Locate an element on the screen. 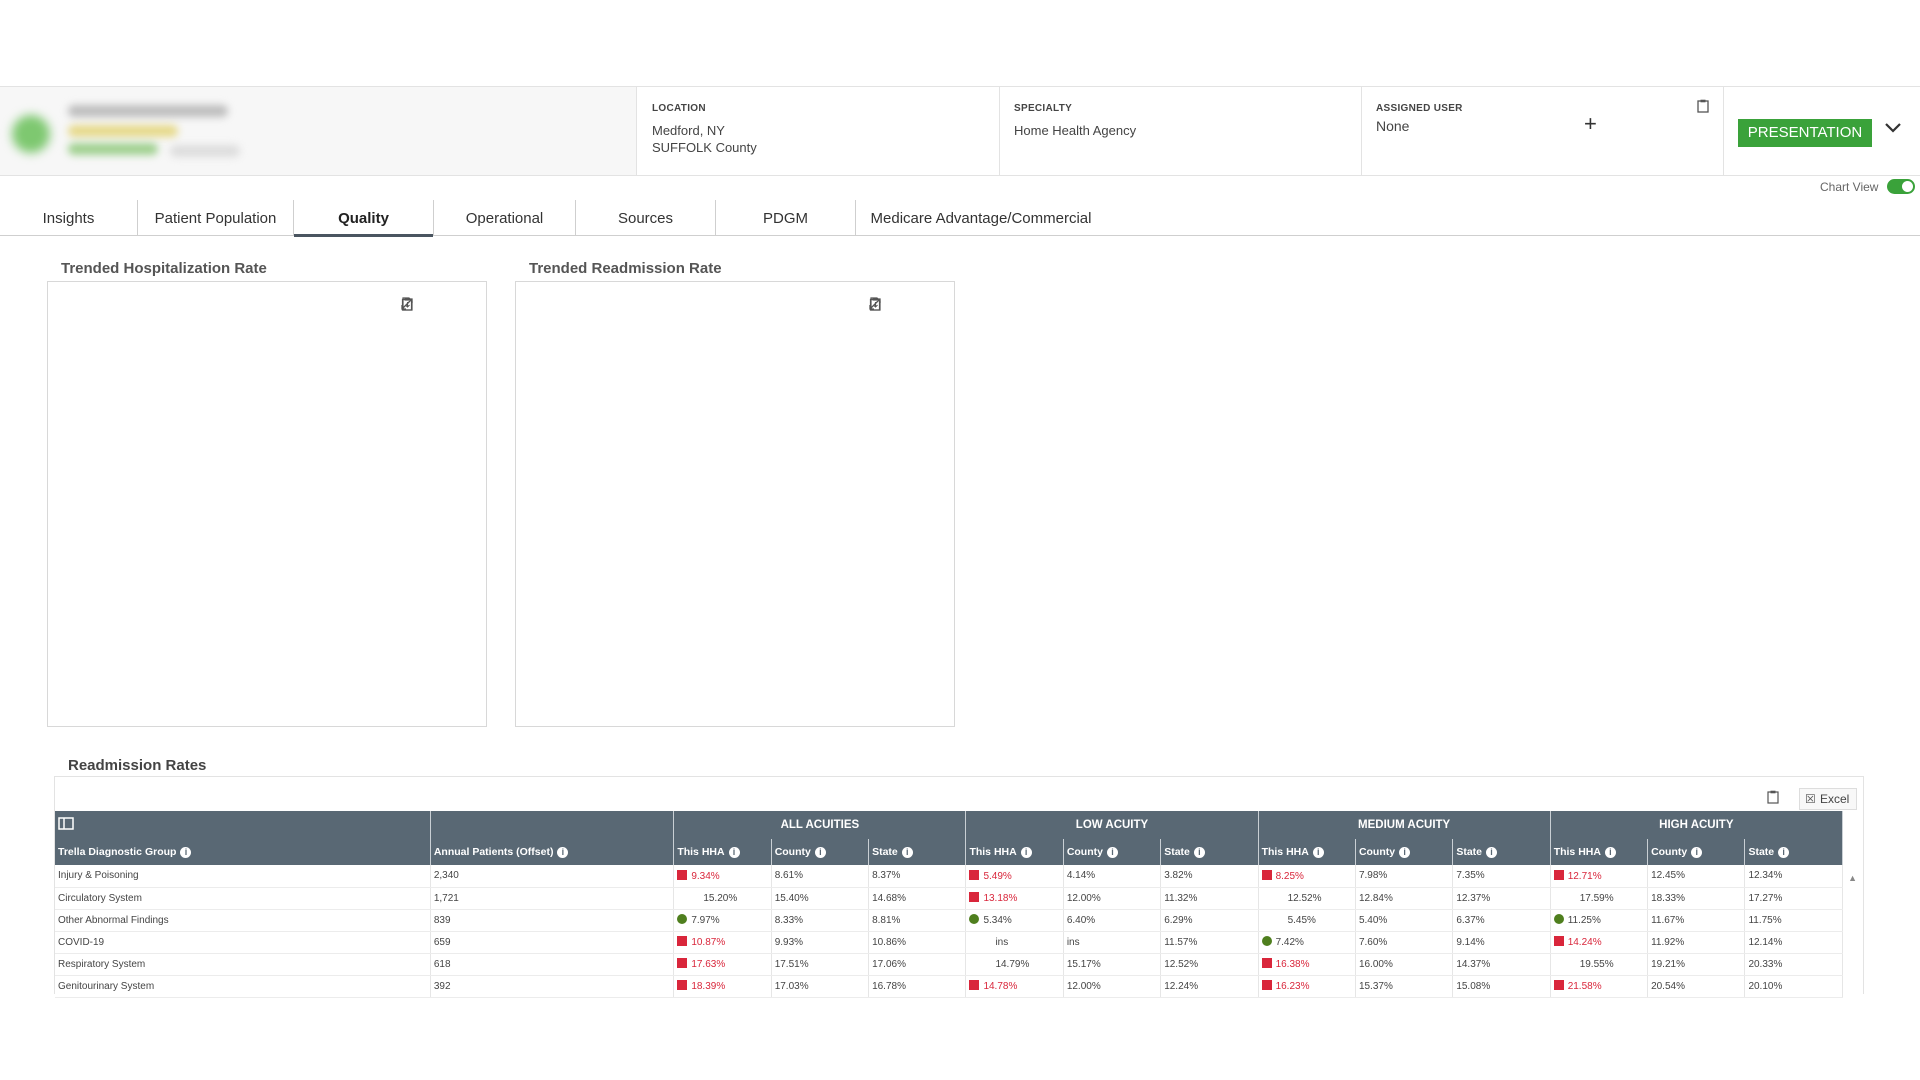 The width and height of the screenshot is (1920, 1080). tab-quality: Quality is located at coordinates (364, 218).